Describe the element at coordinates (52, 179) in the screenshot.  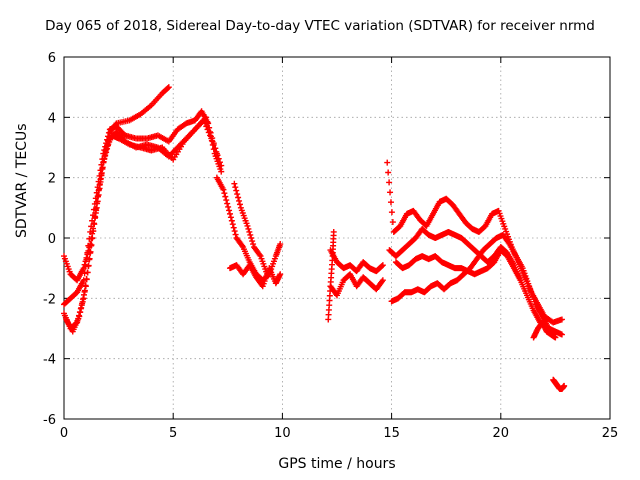
I see `y-tick-label: 2` at that location.